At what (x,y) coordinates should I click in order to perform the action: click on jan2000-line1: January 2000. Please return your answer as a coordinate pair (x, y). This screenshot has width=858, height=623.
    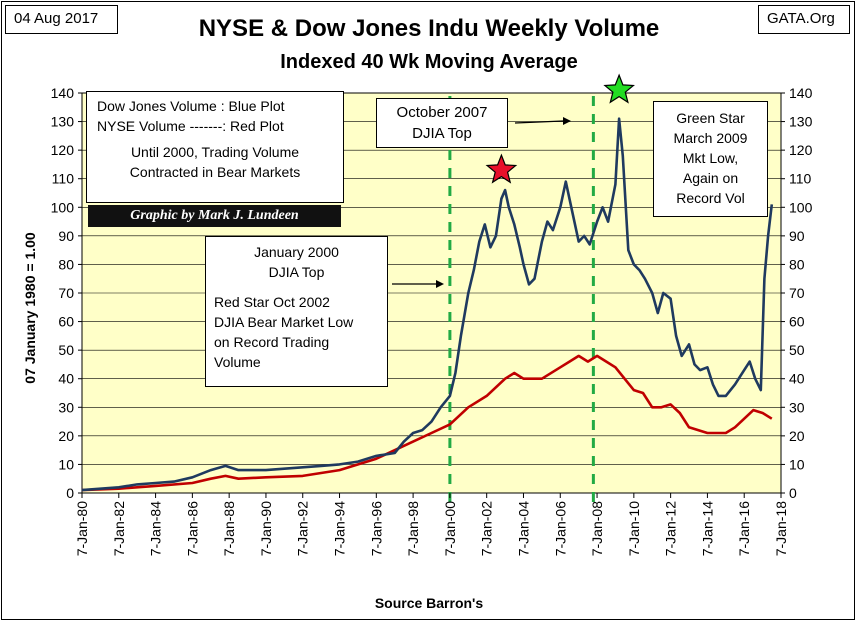
    Looking at the image, I should click on (296, 252).